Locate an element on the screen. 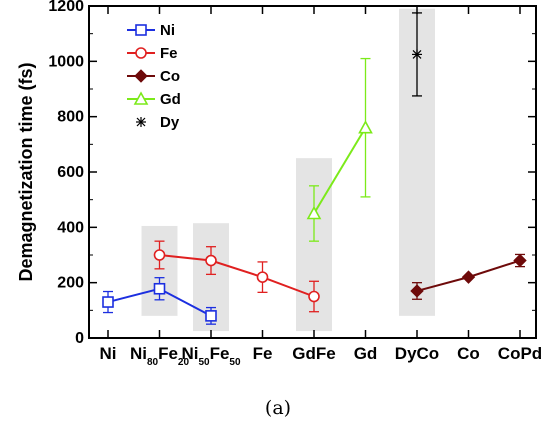 The image size is (556, 425). legend-label: Dy is located at coordinates (170, 122).